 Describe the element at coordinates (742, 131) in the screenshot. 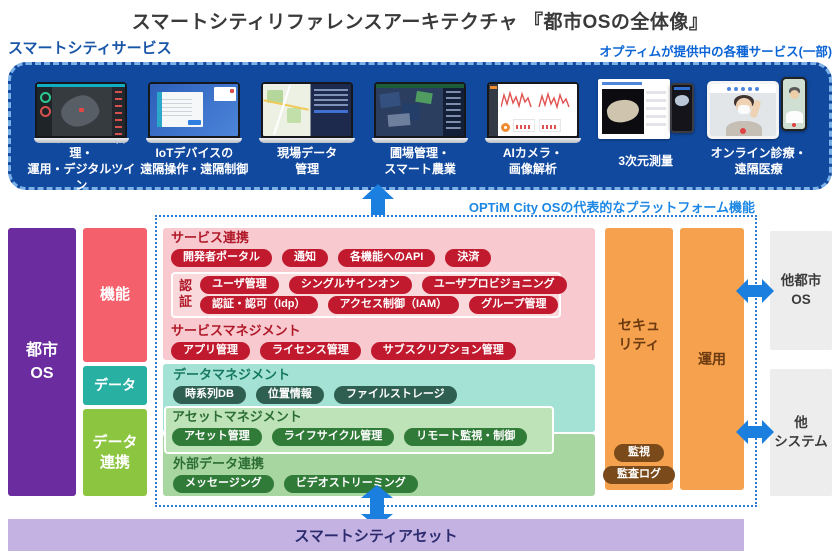

I see `call-button-graphic` at that location.